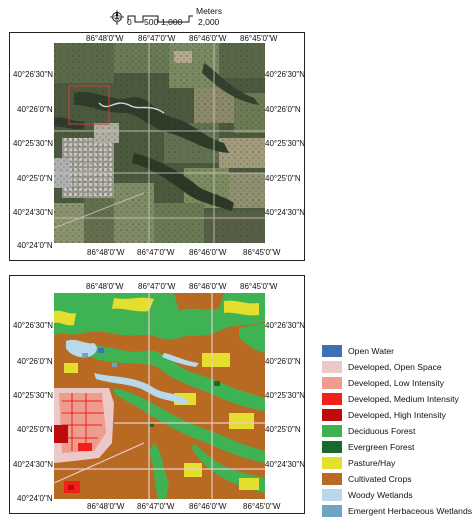  What do you see at coordinates (285, 395) in the screenshot?
I see `bottom-map-right-lat-3: 40°25'30"N` at bounding box center [285, 395].